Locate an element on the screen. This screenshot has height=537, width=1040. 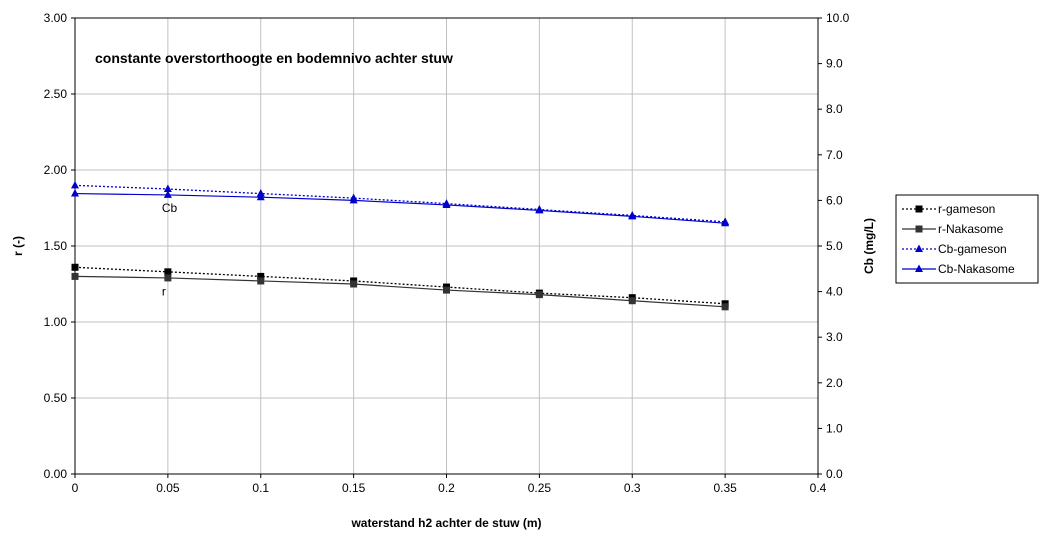
y2-tick-label: 1.0 is located at coordinates (834, 428).